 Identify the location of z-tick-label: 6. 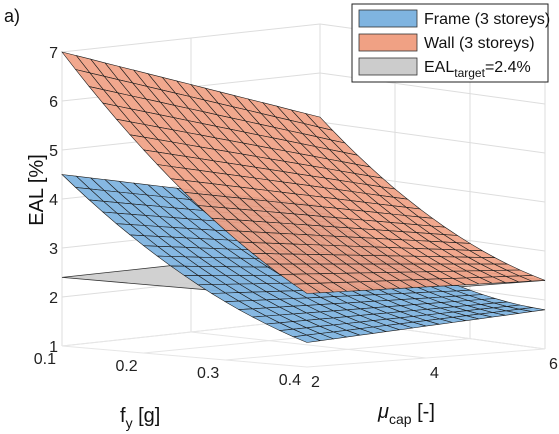
(53, 102).